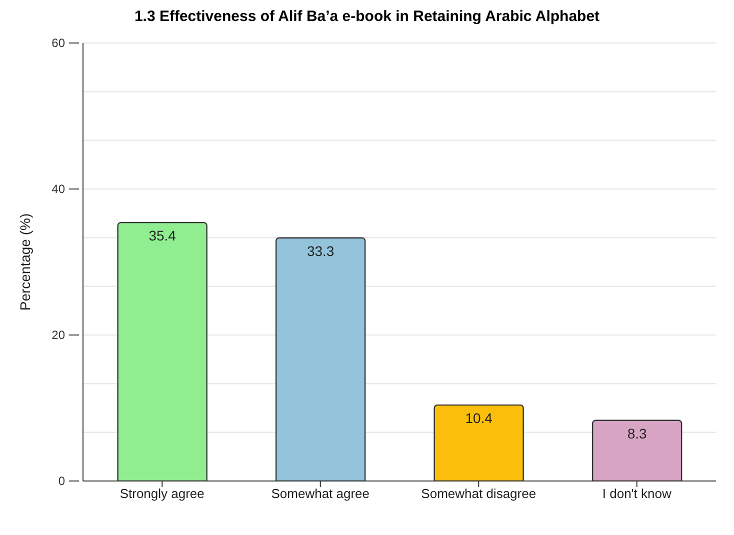  I want to click on y-axis-title: Percentage (%), so click(24, 262).